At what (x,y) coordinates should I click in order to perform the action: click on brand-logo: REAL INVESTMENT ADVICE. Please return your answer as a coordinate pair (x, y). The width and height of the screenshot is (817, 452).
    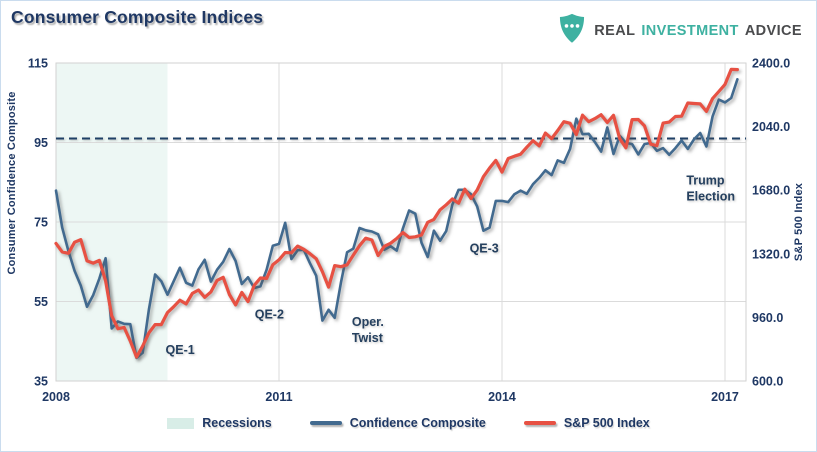
    Looking at the image, I should click on (680, 31).